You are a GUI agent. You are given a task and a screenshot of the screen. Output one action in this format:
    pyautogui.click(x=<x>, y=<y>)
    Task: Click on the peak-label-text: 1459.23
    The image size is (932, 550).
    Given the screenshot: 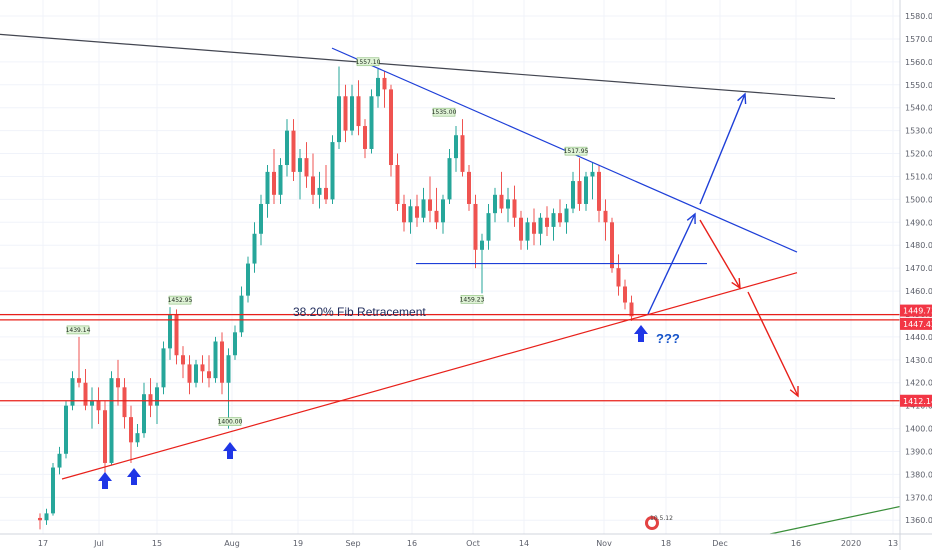 What is the action you would take?
    pyautogui.click(x=472, y=299)
    